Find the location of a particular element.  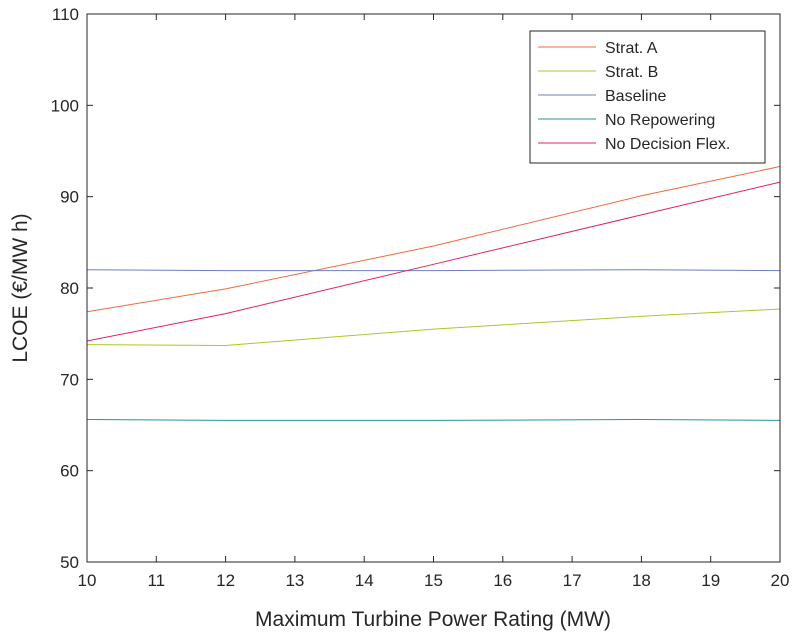

y-axis-label: LCOE (€/MW h) is located at coordinates (20, 287).